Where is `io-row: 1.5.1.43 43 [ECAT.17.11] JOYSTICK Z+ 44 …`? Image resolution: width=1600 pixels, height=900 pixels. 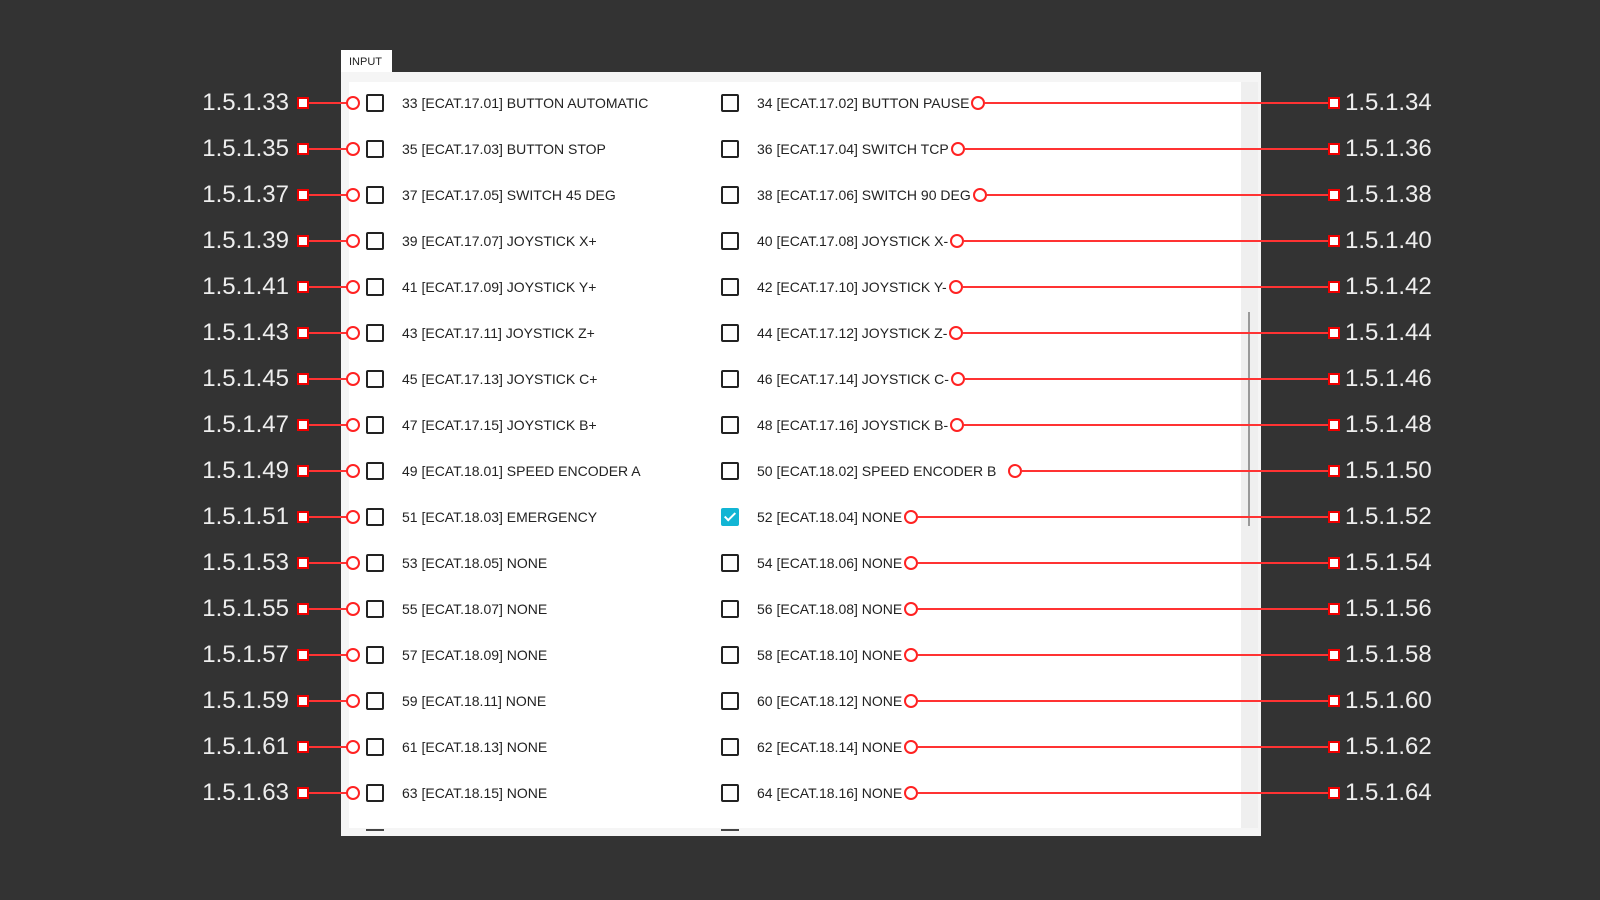
io-row: 1.5.1.43 43 [ECAT.17.11] JOYSTICK Z+ 44 … is located at coordinates (800, 333).